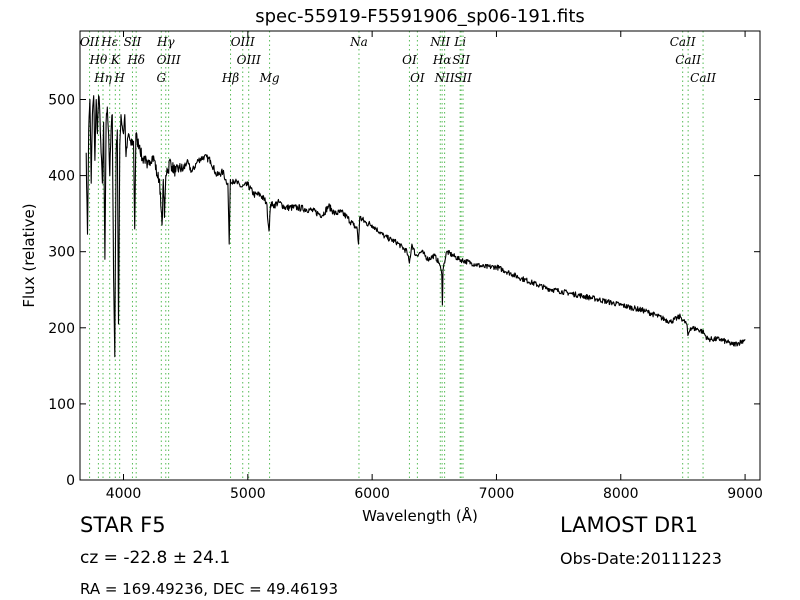  Describe the element at coordinates (420, 515) in the screenshot. I see `x-axis-label: Wavelength (Å)` at that location.